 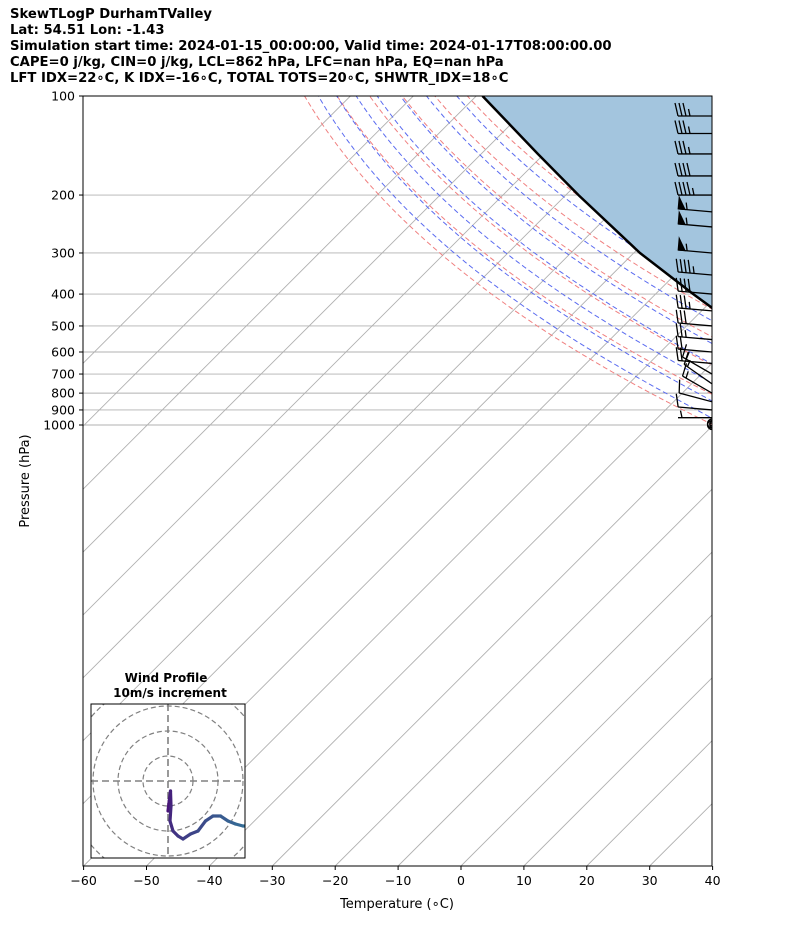 I want to click on x-axis: −60 −50 −40 −30 −20 −10 0 10 20 30 40, so click(x=395, y=877).